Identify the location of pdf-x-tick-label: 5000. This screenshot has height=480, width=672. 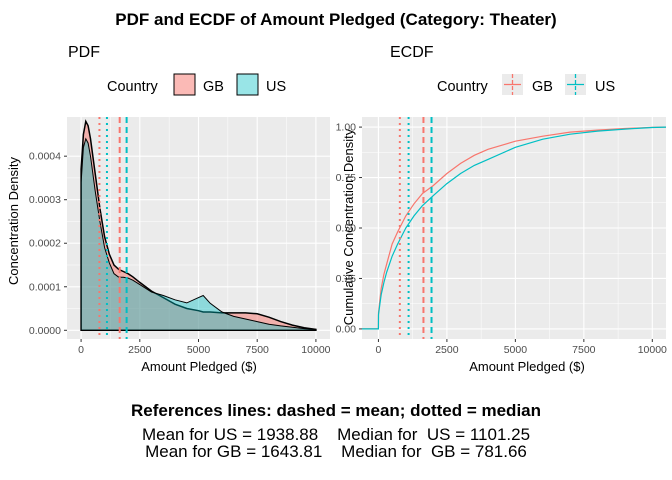
(199, 350).